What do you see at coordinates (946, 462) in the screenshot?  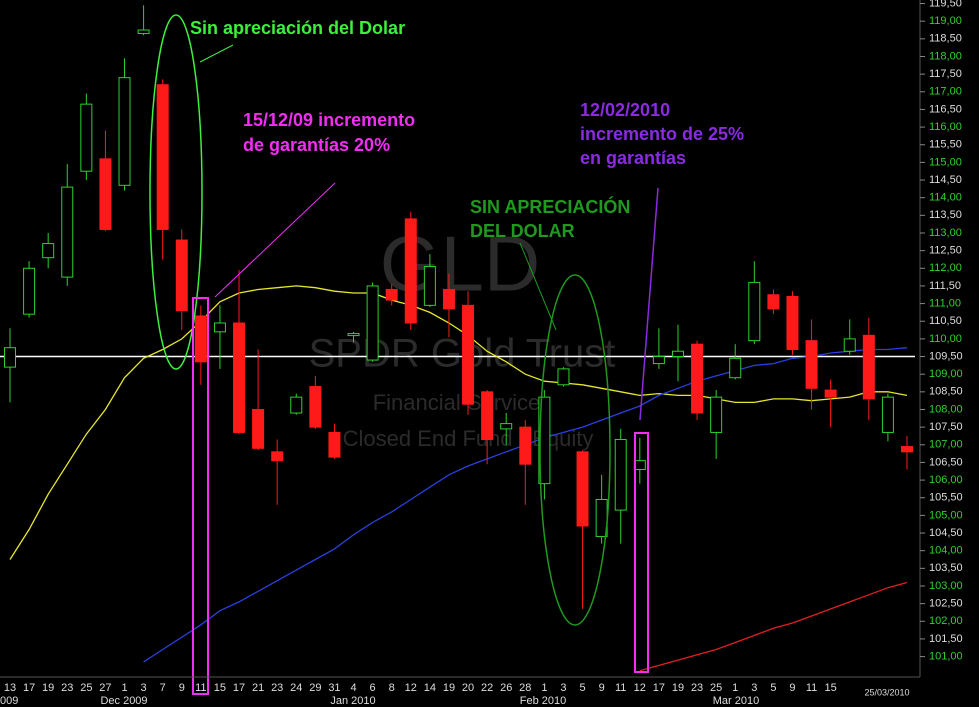 I see `y-tick-label: 106,50` at bounding box center [946, 462].